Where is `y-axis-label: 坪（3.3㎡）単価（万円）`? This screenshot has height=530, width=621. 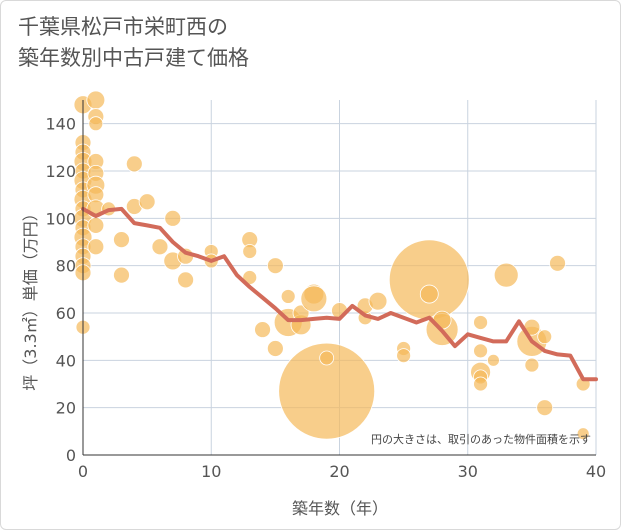 y-axis-label: 坪（3.3㎡）単価（万円） is located at coordinates (30, 297).